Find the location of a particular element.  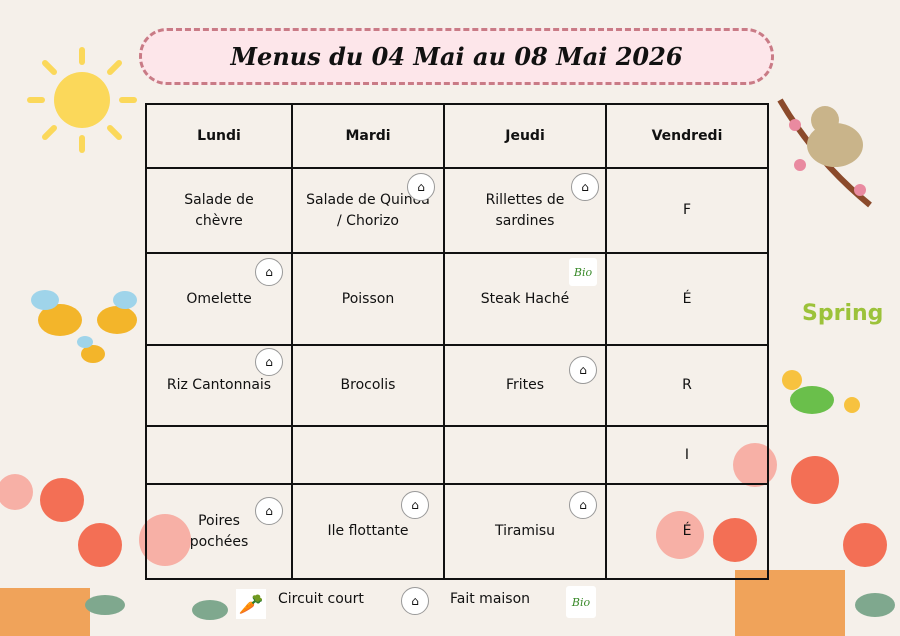

menu-cell: Brocolis is located at coordinates (368, 385).